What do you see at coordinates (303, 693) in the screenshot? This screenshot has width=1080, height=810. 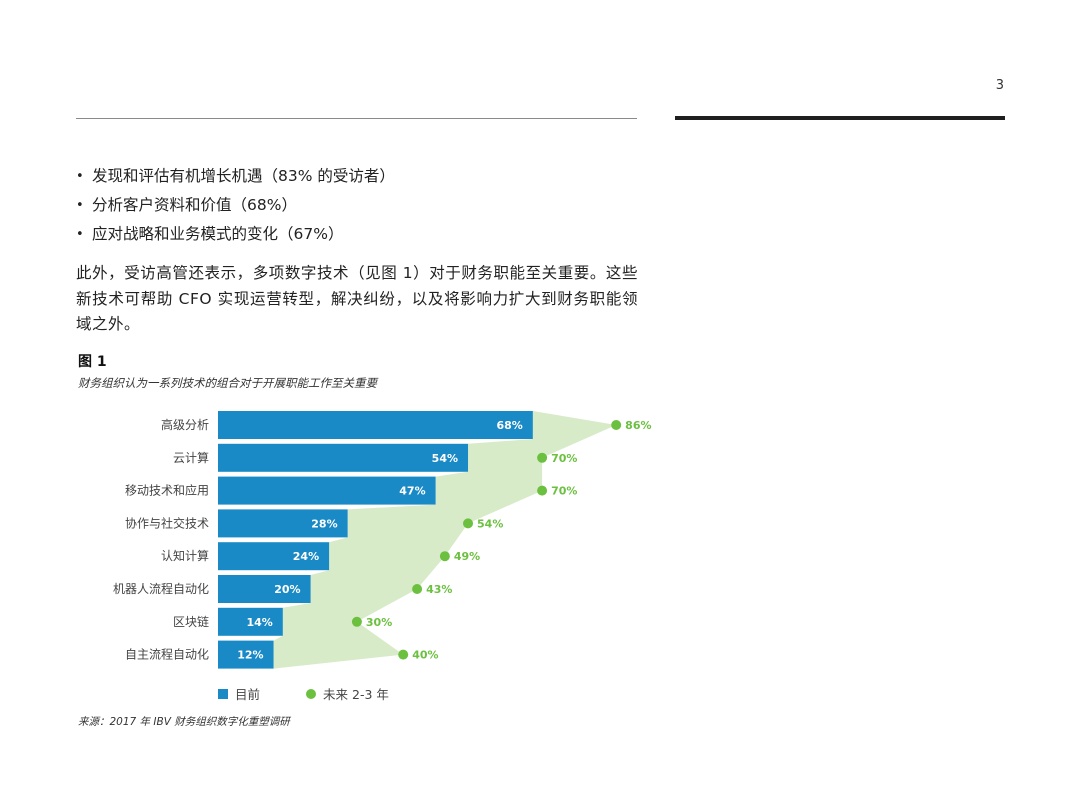 I see `chart-legend: 目前 未来 2-3 年` at bounding box center [303, 693].